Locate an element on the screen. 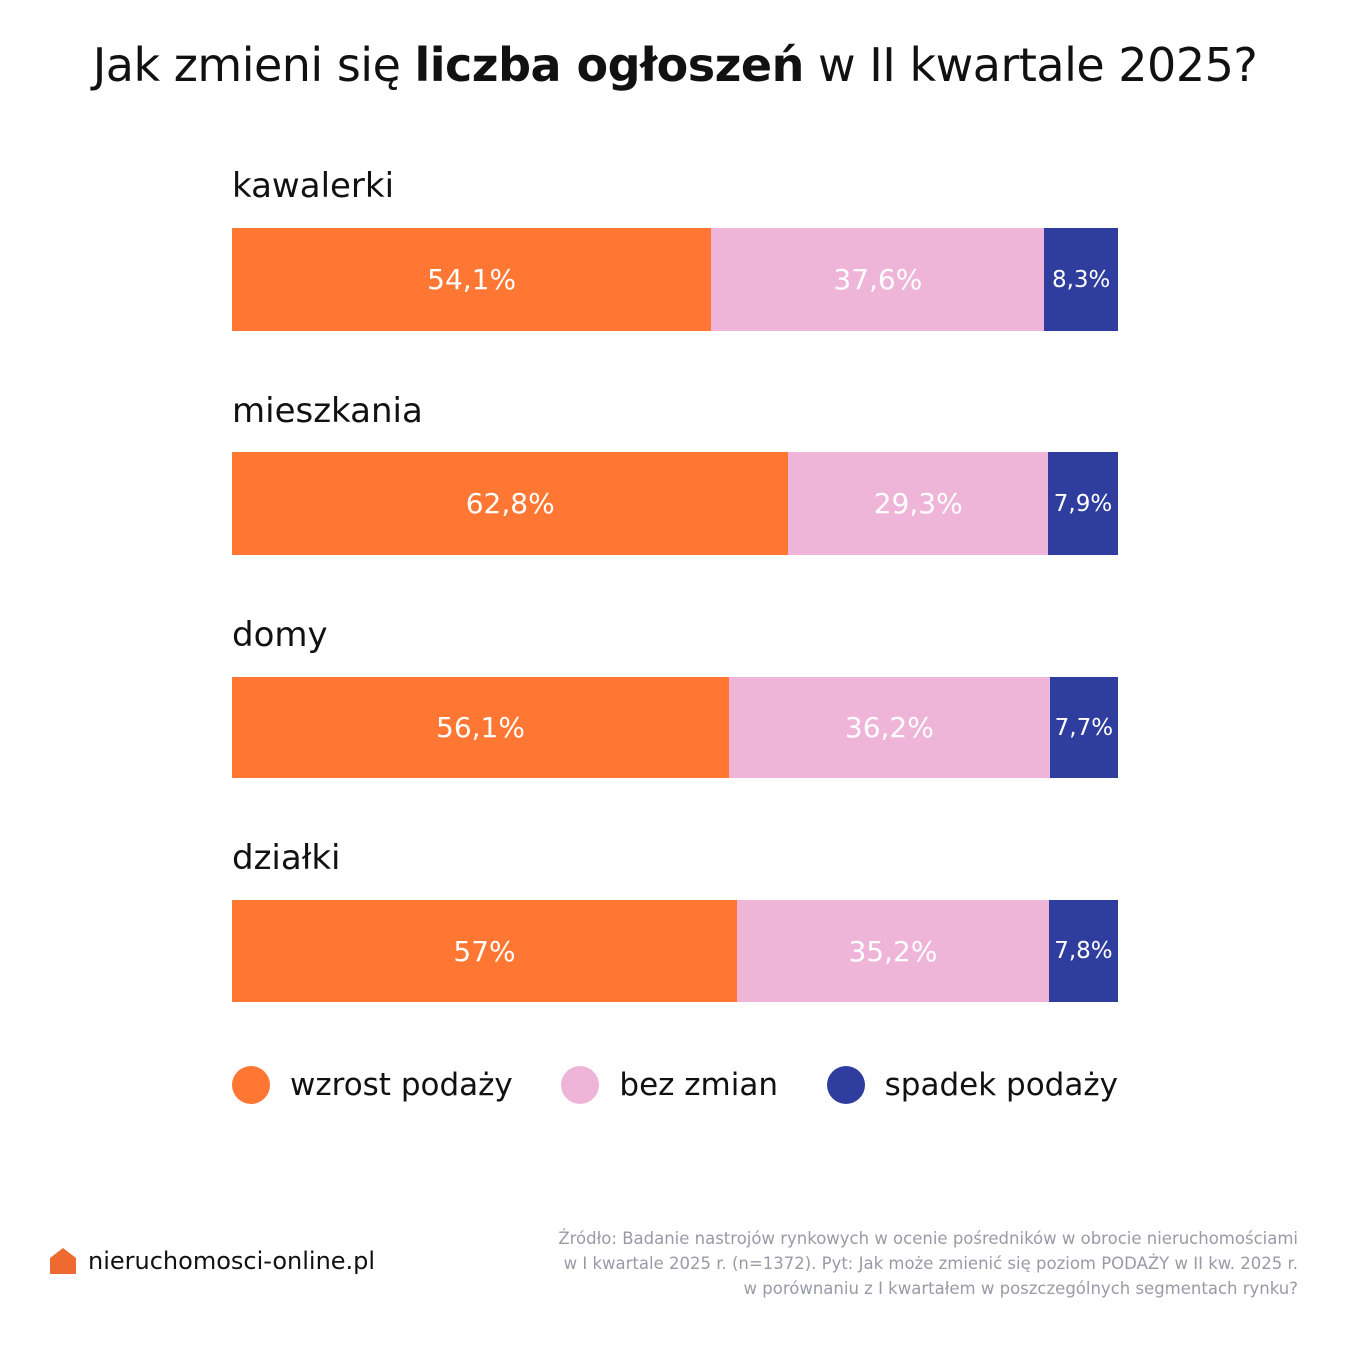 The height and width of the screenshot is (1350, 1350). legend: wzrost podaży bez zmian spadek podaży is located at coordinates (675, 1085).